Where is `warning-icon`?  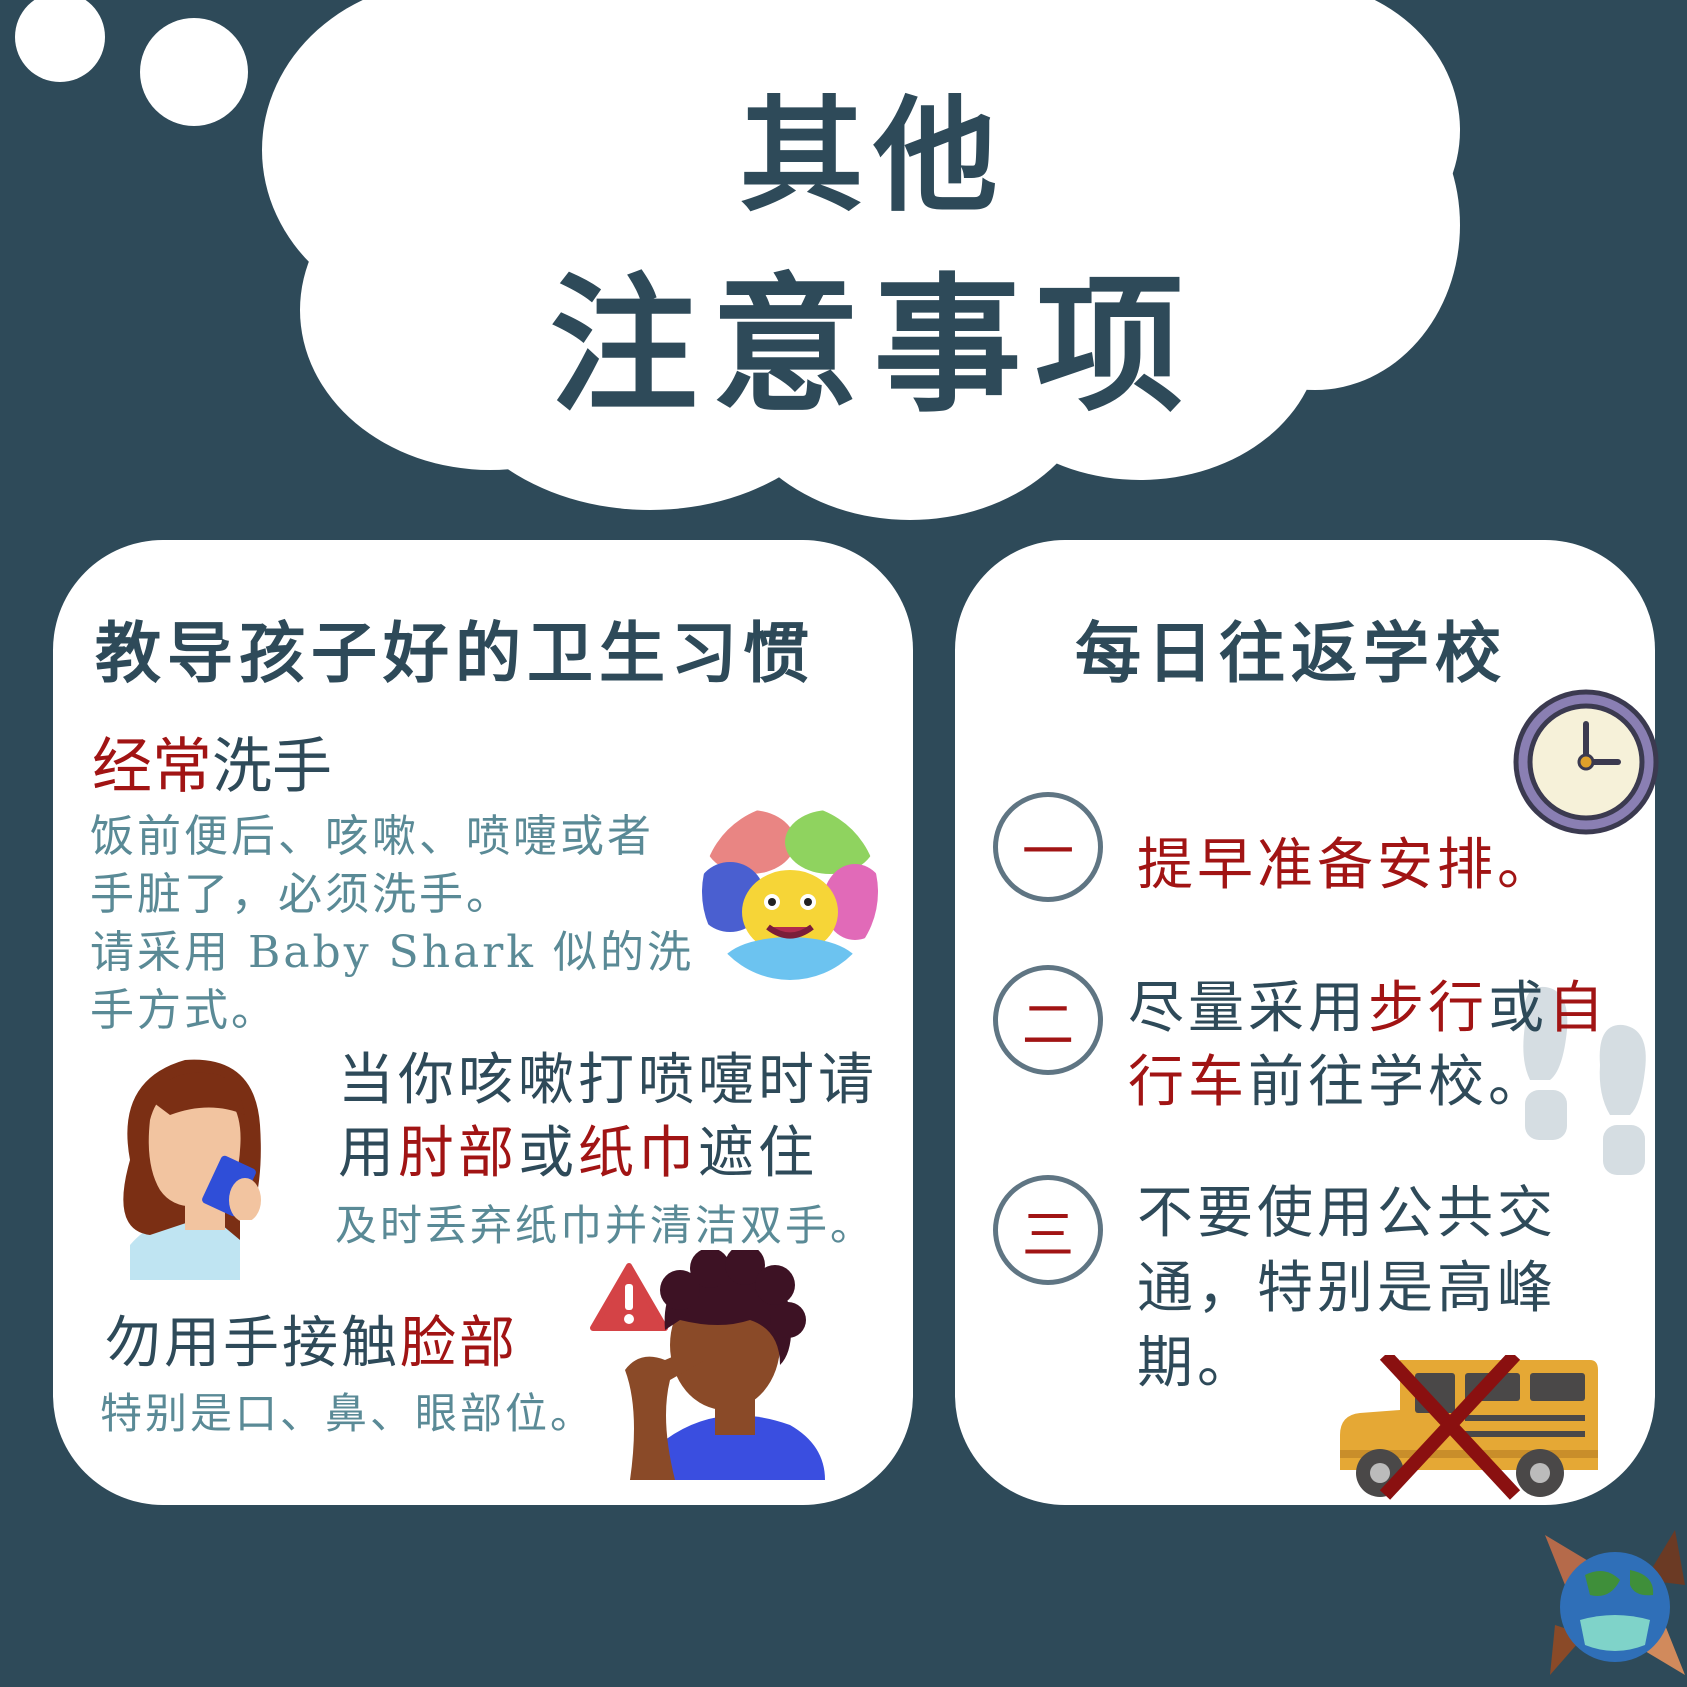 warning-icon is located at coordinates (629, 1297).